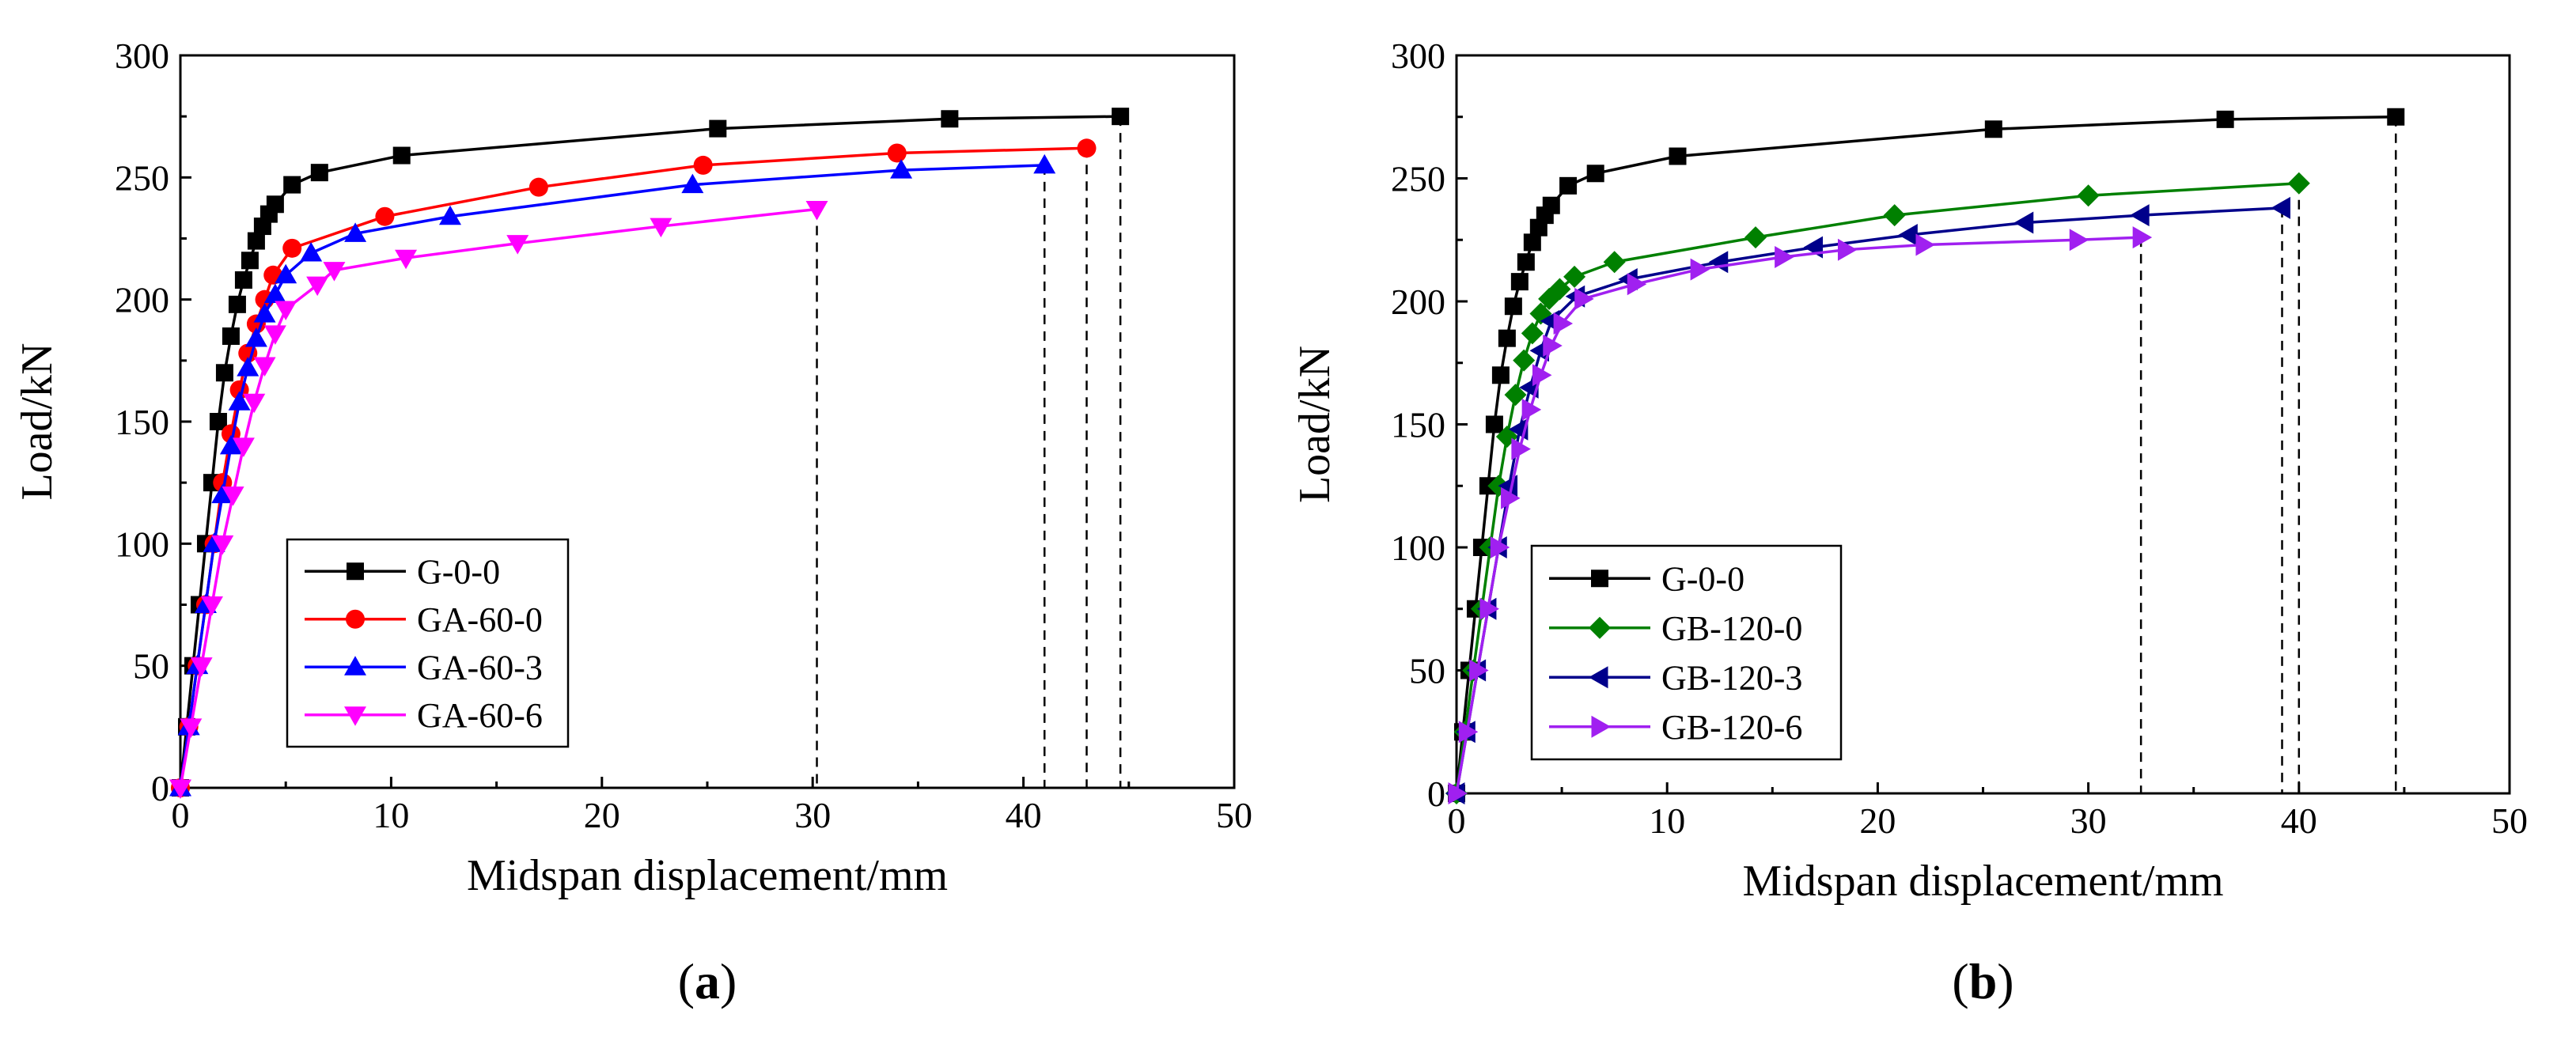 This screenshot has width=2576, height=1037. I want to click on legend-label: GB-120-0, so click(1731, 628).